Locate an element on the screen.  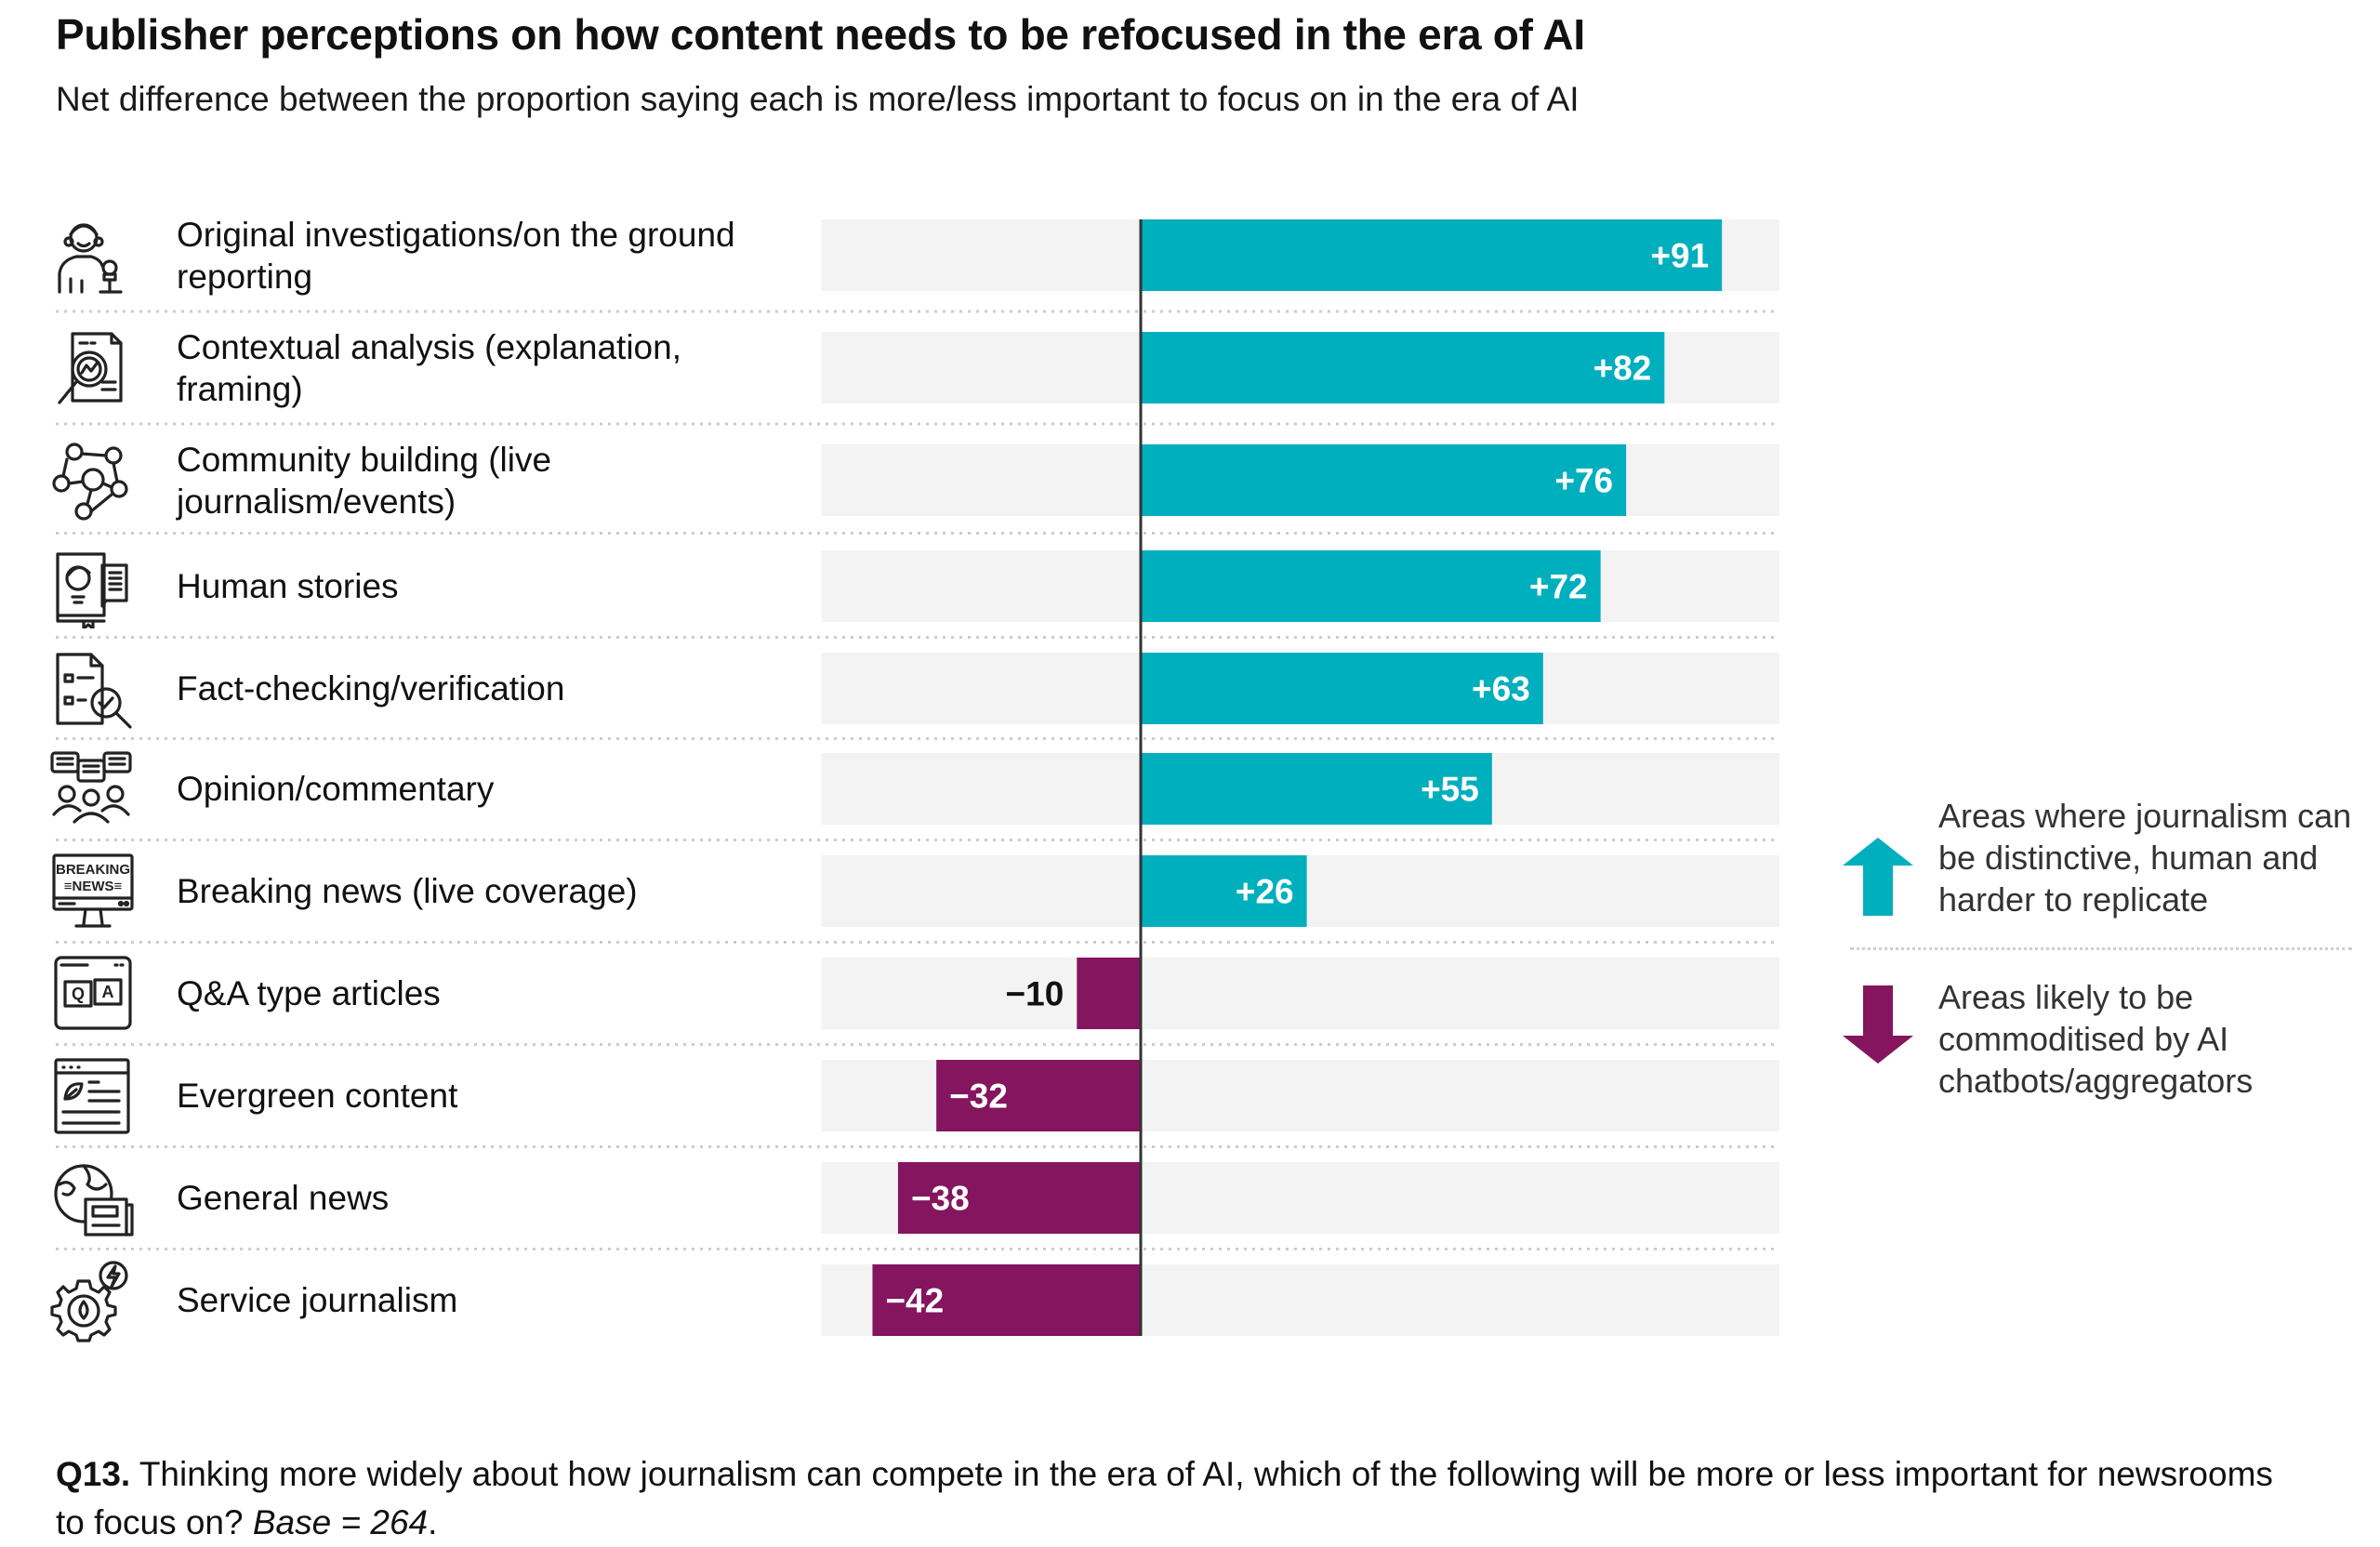
category-label: Evergreen content is located at coordinates (317, 1096).